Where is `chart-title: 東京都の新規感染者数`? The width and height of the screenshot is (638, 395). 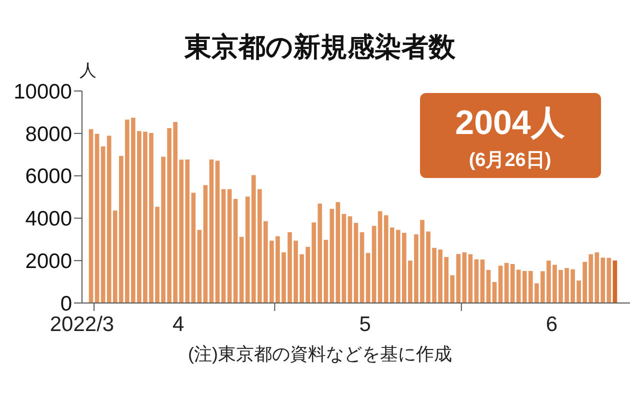 chart-title: 東京都の新規感染者数 is located at coordinates (320, 47).